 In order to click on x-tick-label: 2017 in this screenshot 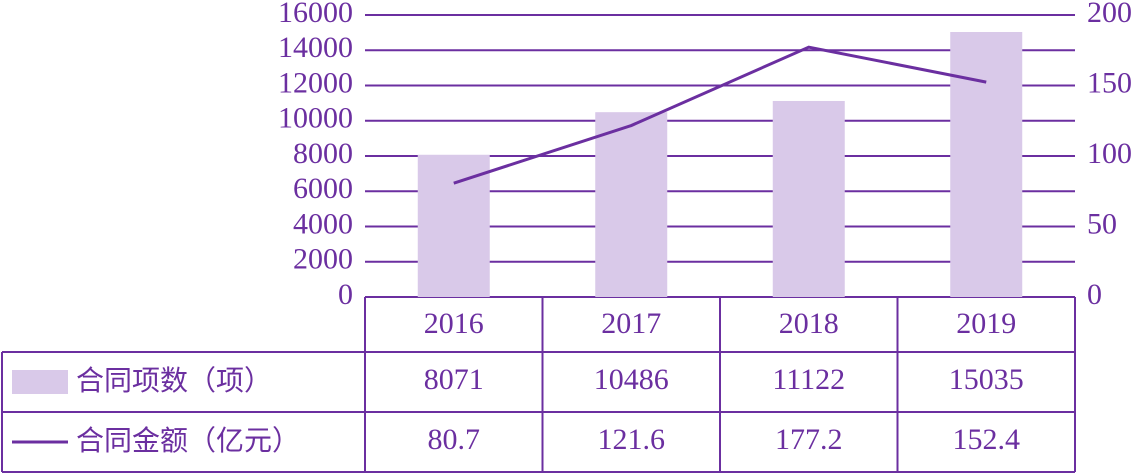, I will do `click(631, 323)`.